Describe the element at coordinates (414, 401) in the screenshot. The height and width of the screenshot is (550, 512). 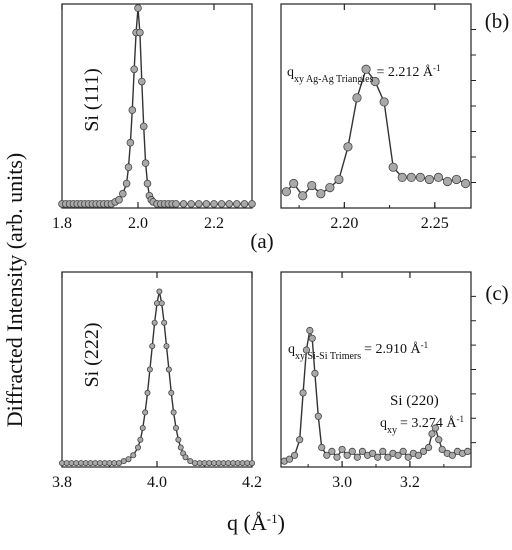
I see `annotation-si-220: Si (220)` at that location.